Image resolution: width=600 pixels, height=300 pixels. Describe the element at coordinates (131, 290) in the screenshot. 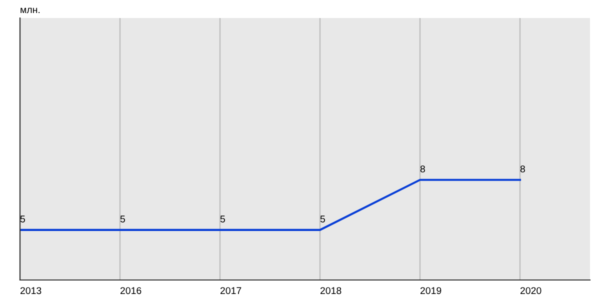

I see `x-tick-label: 2016` at that location.